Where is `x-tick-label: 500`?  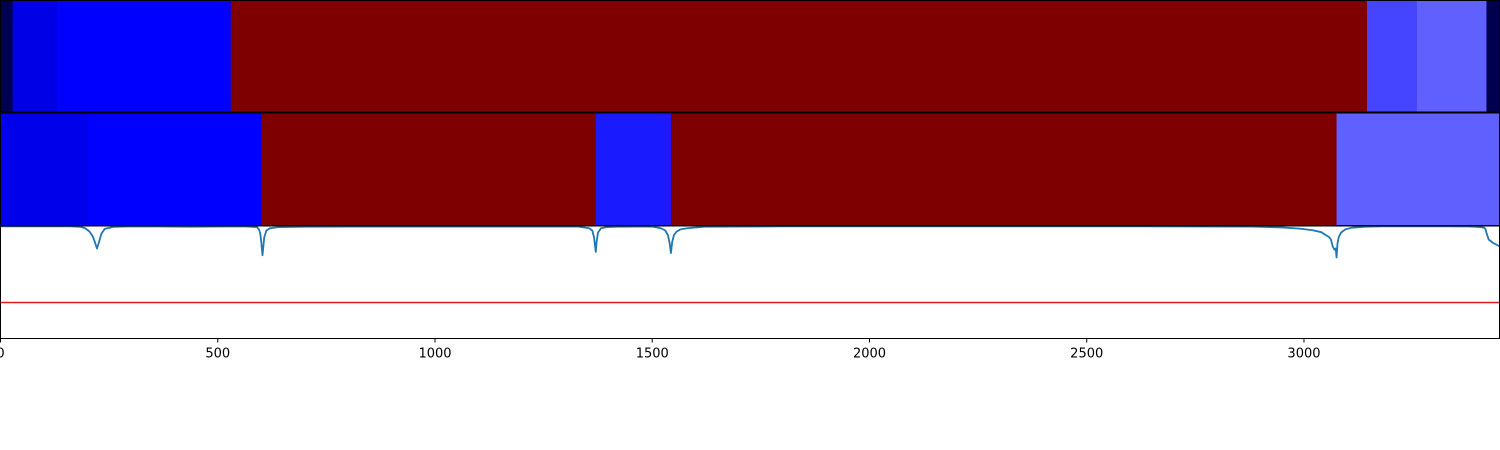 x-tick-label: 500 is located at coordinates (217, 354).